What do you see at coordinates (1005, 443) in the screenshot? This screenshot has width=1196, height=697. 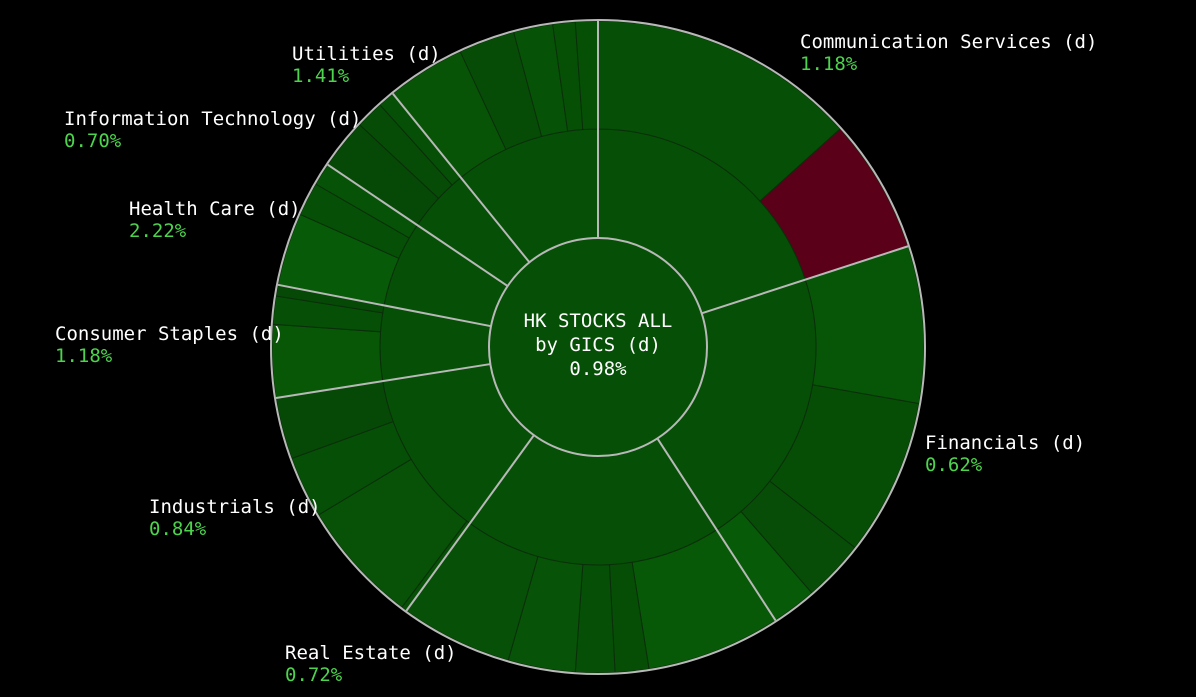 I see `sector-label-financials: Financials (d)` at bounding box center [1005, 443].